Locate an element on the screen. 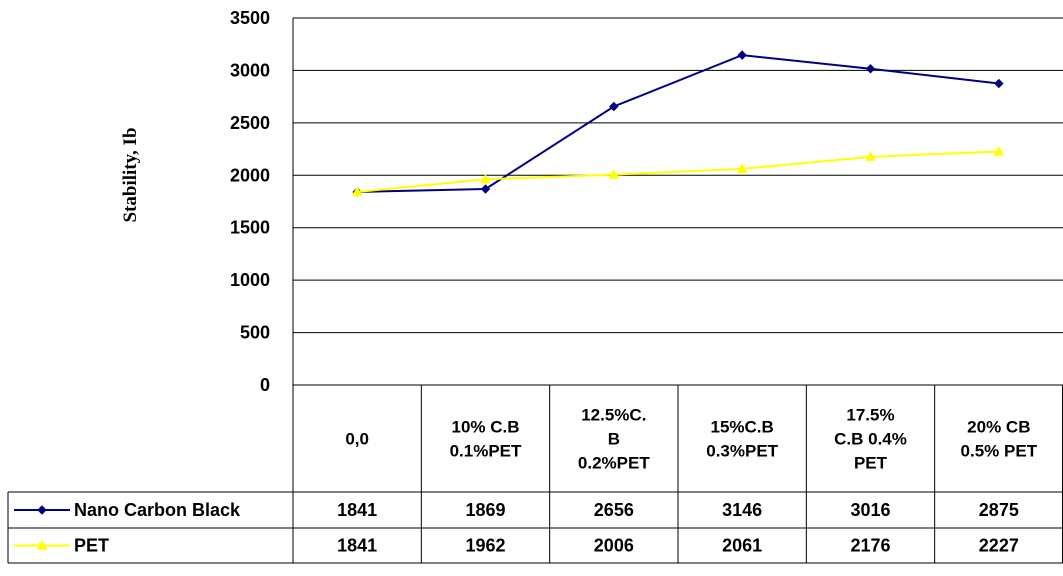 The height and width of the screenshot is (576, 1063). x-category-label: 20% CB is located at coordinates (998, 427).